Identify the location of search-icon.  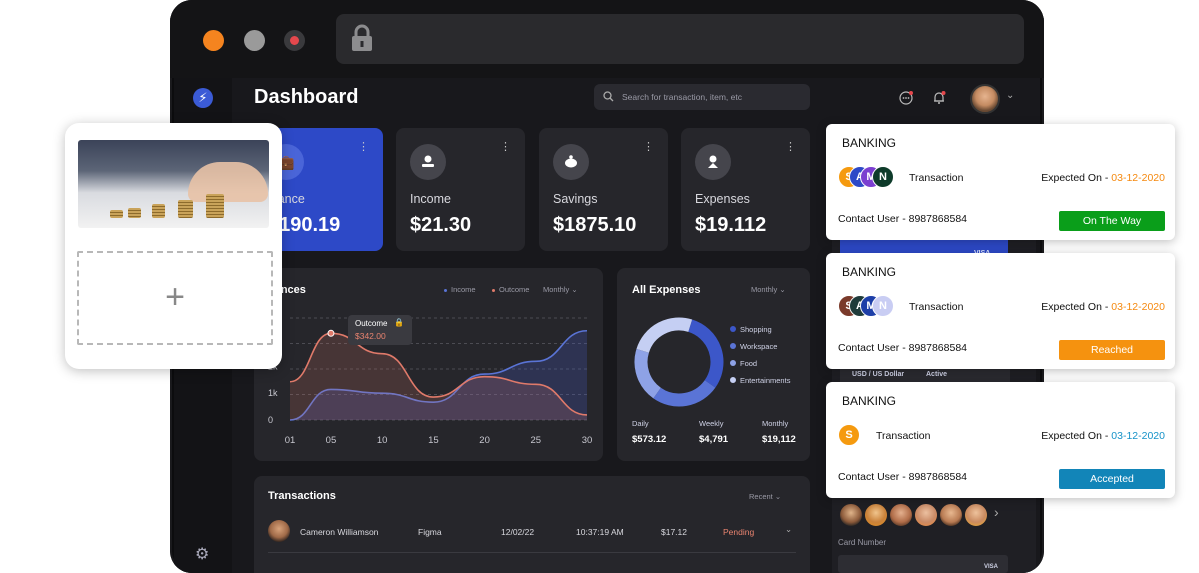
(608, 96).